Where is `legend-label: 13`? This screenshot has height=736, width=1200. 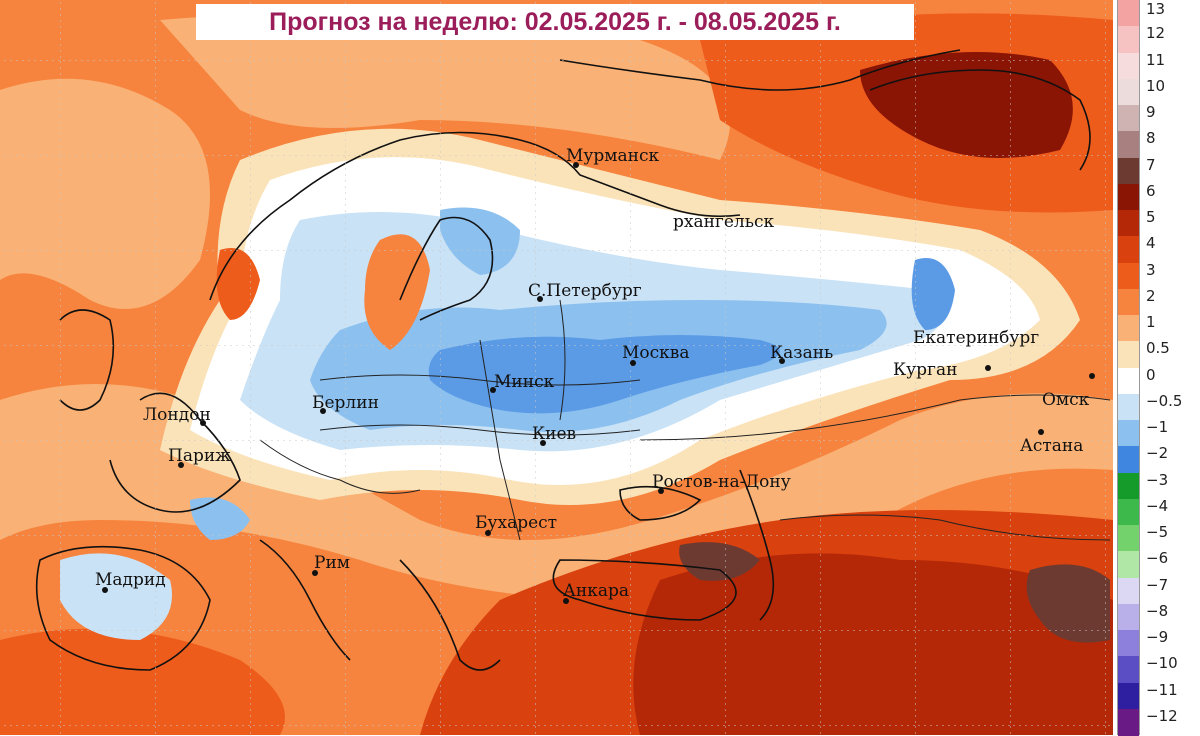
legend-label: 13 is located at coordinates (1156, 9).